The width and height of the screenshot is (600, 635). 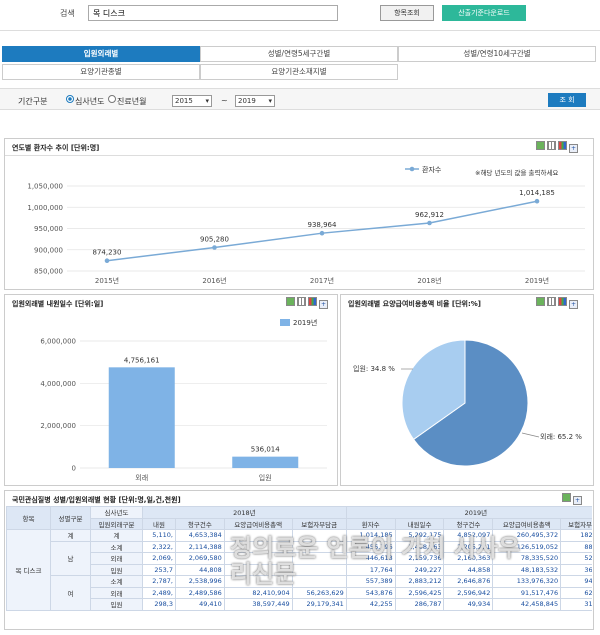 What do you see at coordinates (419, 523) in the screenshot?
I see `col-header: 내원일수` at bounding box center [419, 523].